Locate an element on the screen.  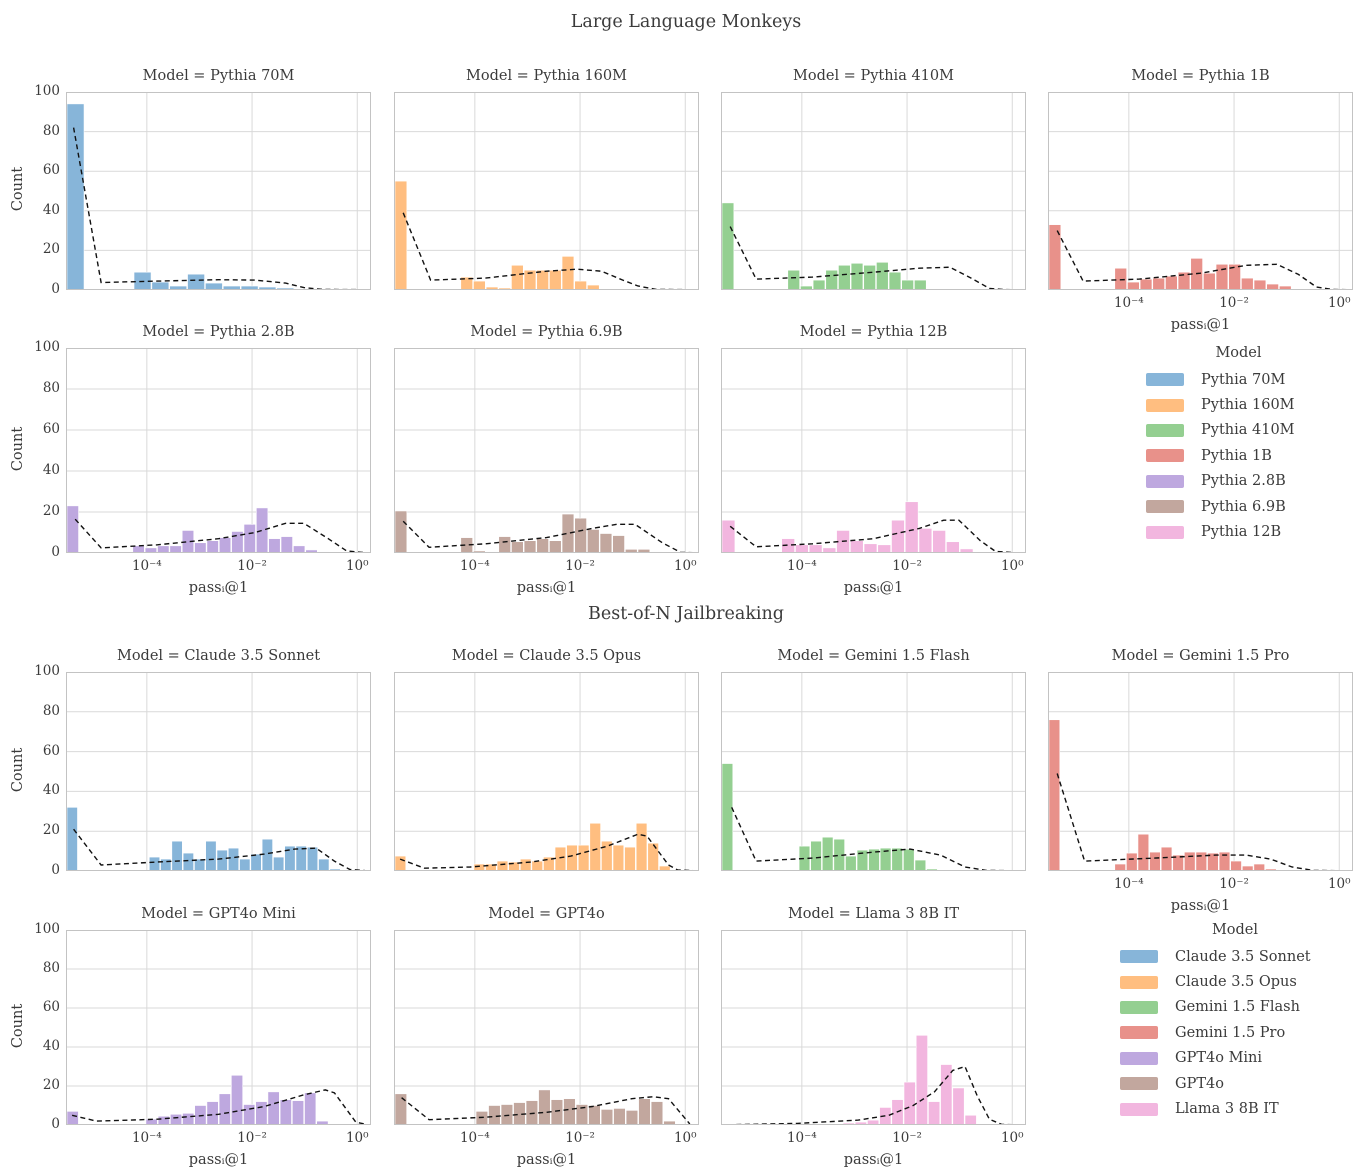
subplot-pythia-1b is located at coordinates (1200, 191).